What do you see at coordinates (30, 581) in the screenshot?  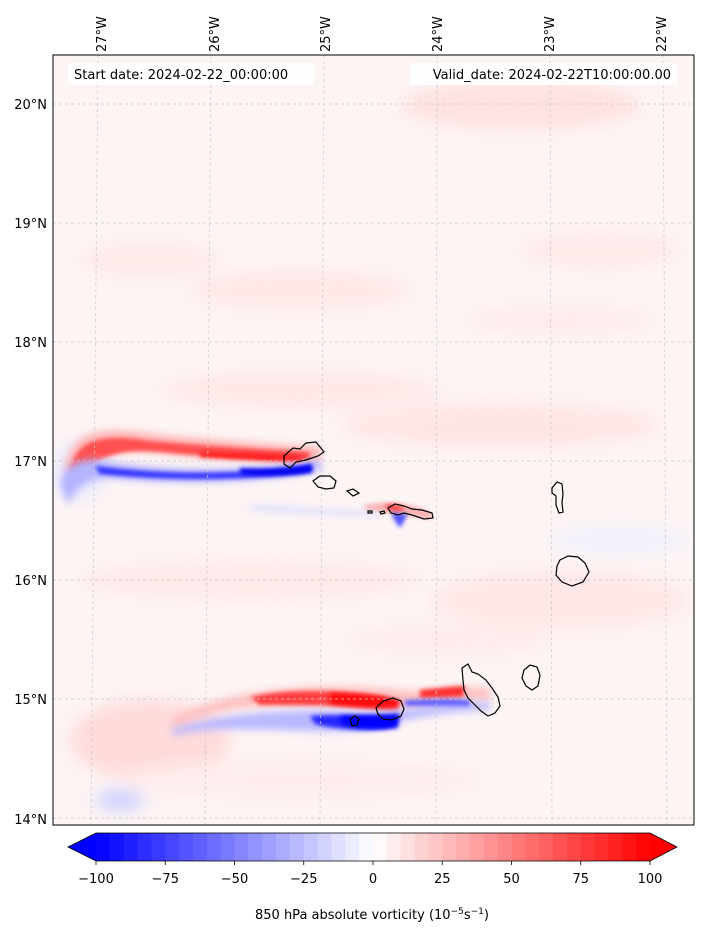 I see `lat-label-16n: 16°N` at bounding box center [30, 581].